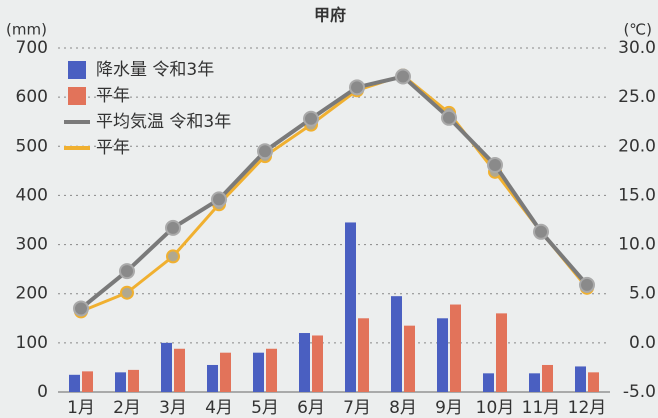 This screenshot has height=418, width=658. What do you see at coordinates (81, 408) in the screenshot?
I see `x-tick-label: 1月` at bounding box center [81, 408].